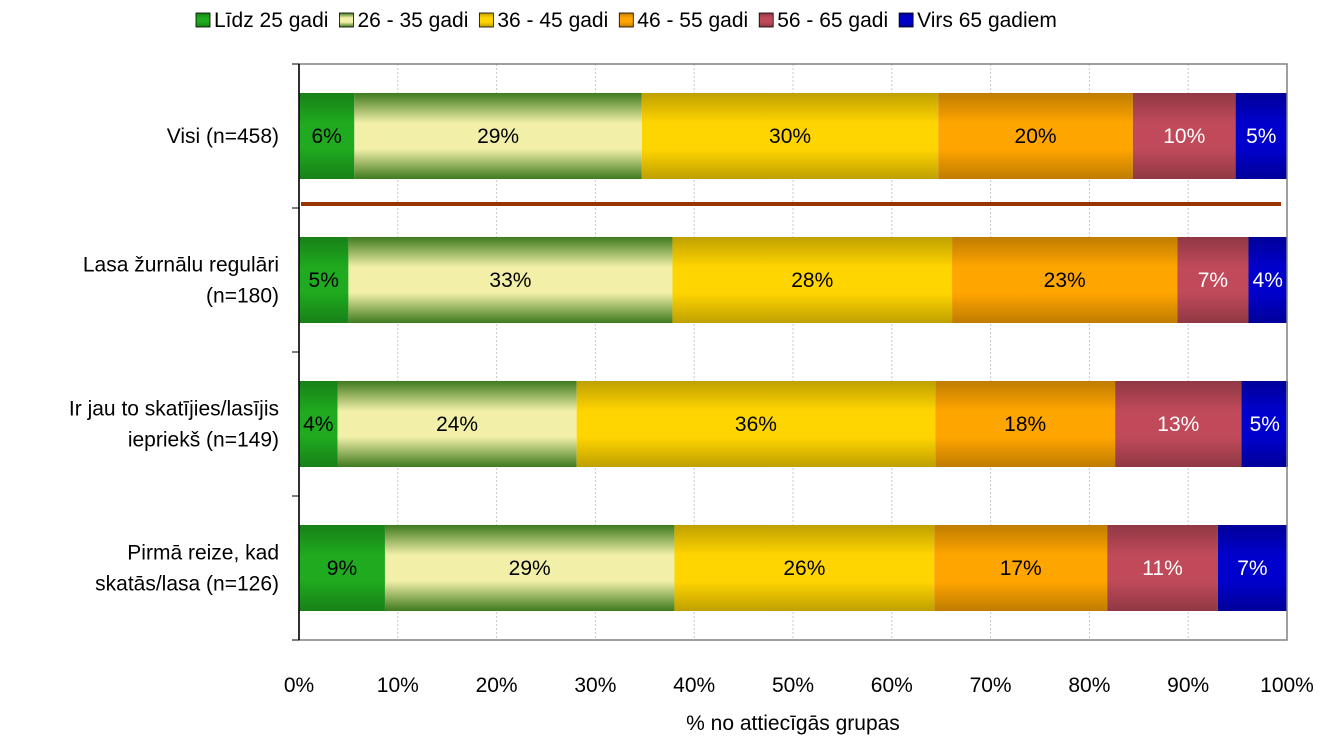 Image resolution: width=1325 pixels, height=745 pixels. I want to click on legend-label: 46 - 55 gadi, so click(692, 20).